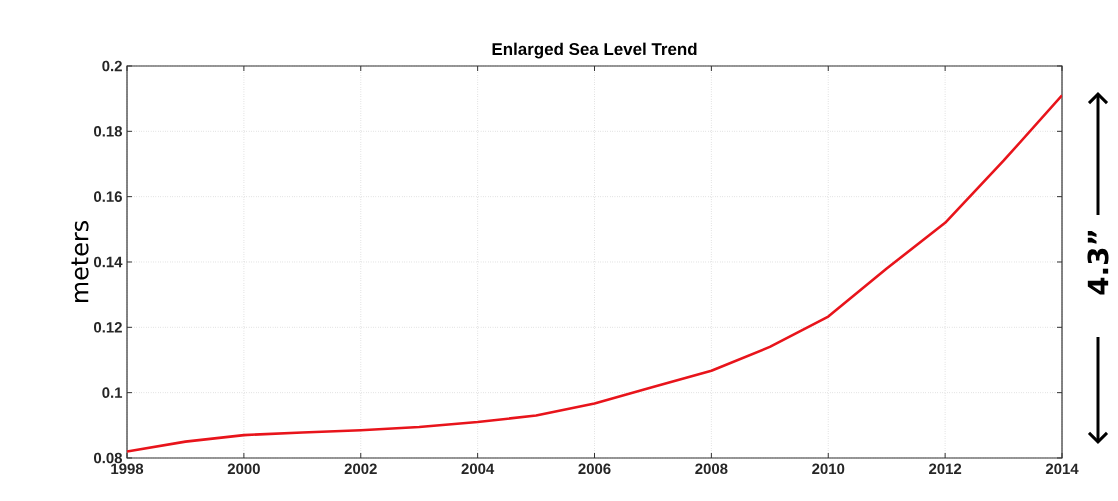  Describe the element at coordinates (360, 469) in the screenshot. I see `x-tick-label: 2002` at that location.